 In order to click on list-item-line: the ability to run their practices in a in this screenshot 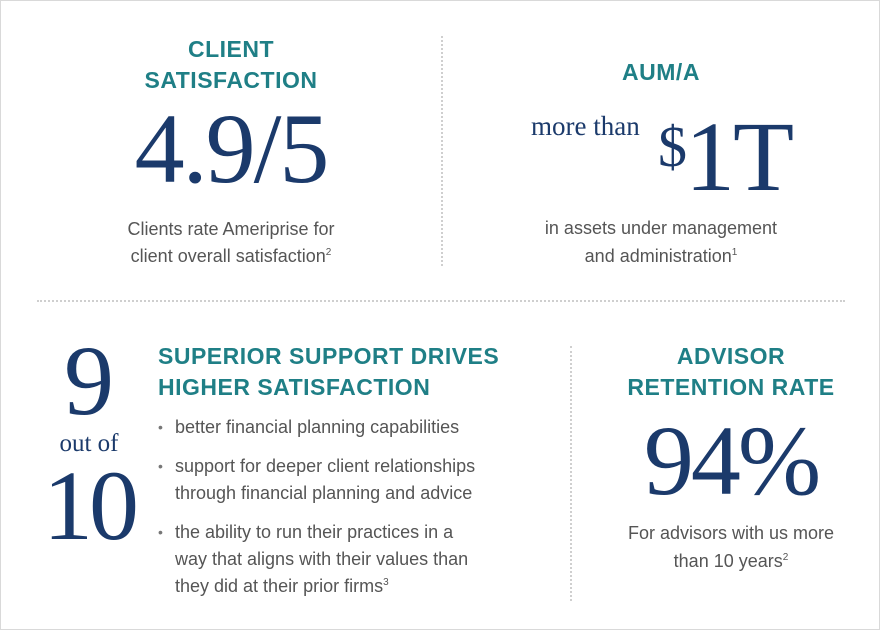, I will do `click(314, 532)`.